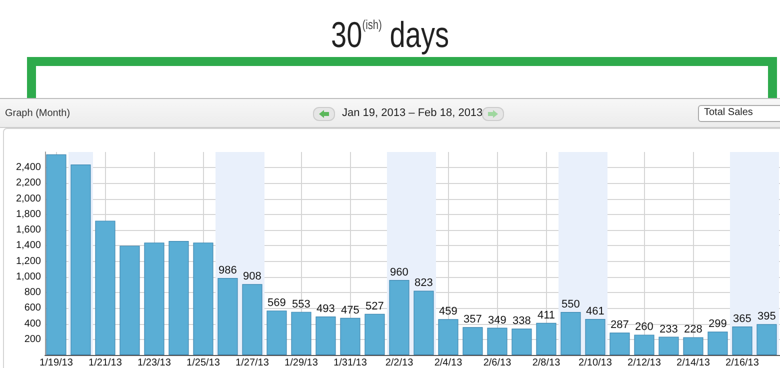 This screenshot has height=368, width=780. I want to click on data-label: 459, so click(448, 312).